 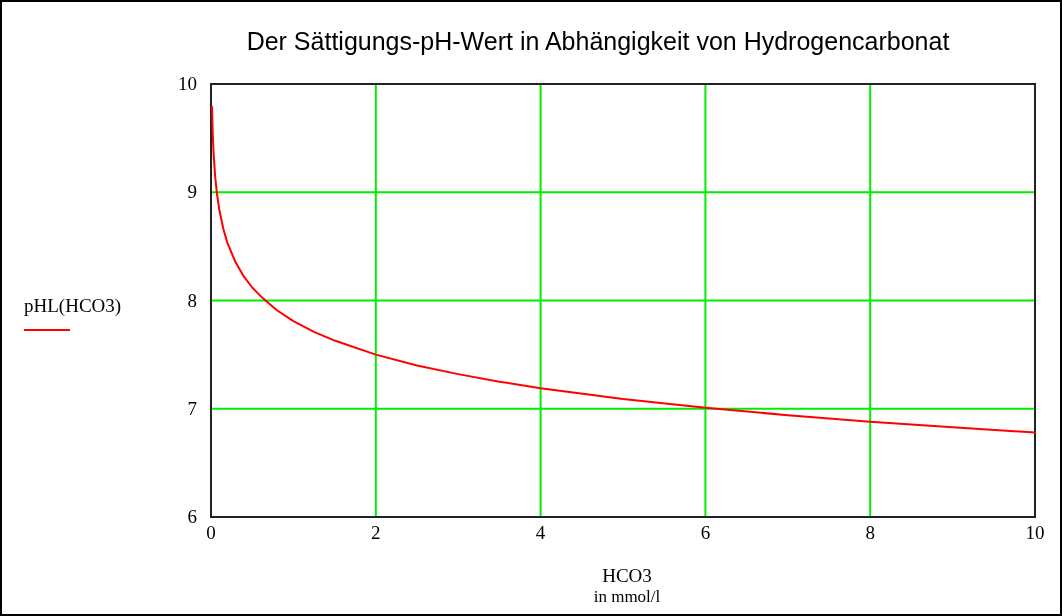 I want to click on y-tick-label: 7, so click(x=192, y=408).